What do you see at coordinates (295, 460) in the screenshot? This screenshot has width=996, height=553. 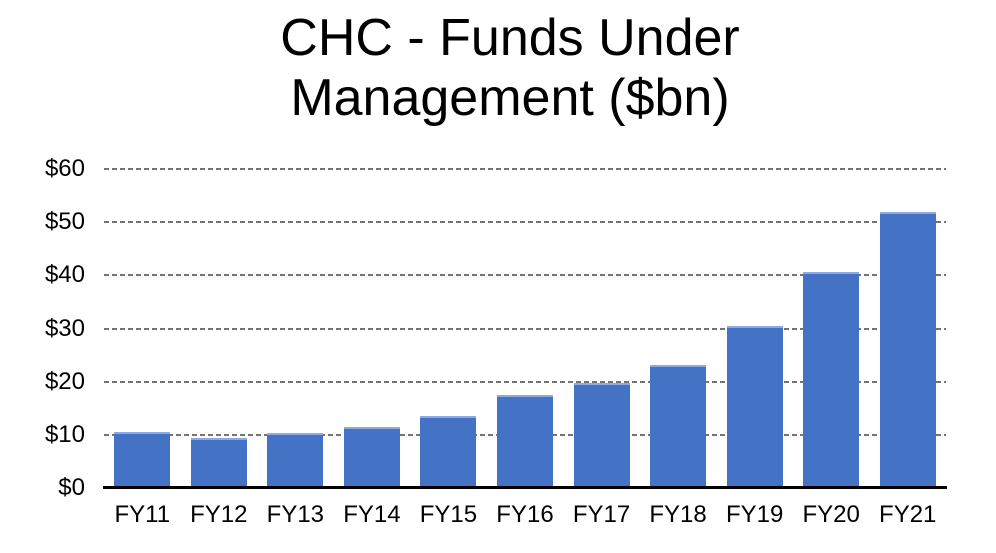 I see `bar-FY13` at bounding box center [295, 460].